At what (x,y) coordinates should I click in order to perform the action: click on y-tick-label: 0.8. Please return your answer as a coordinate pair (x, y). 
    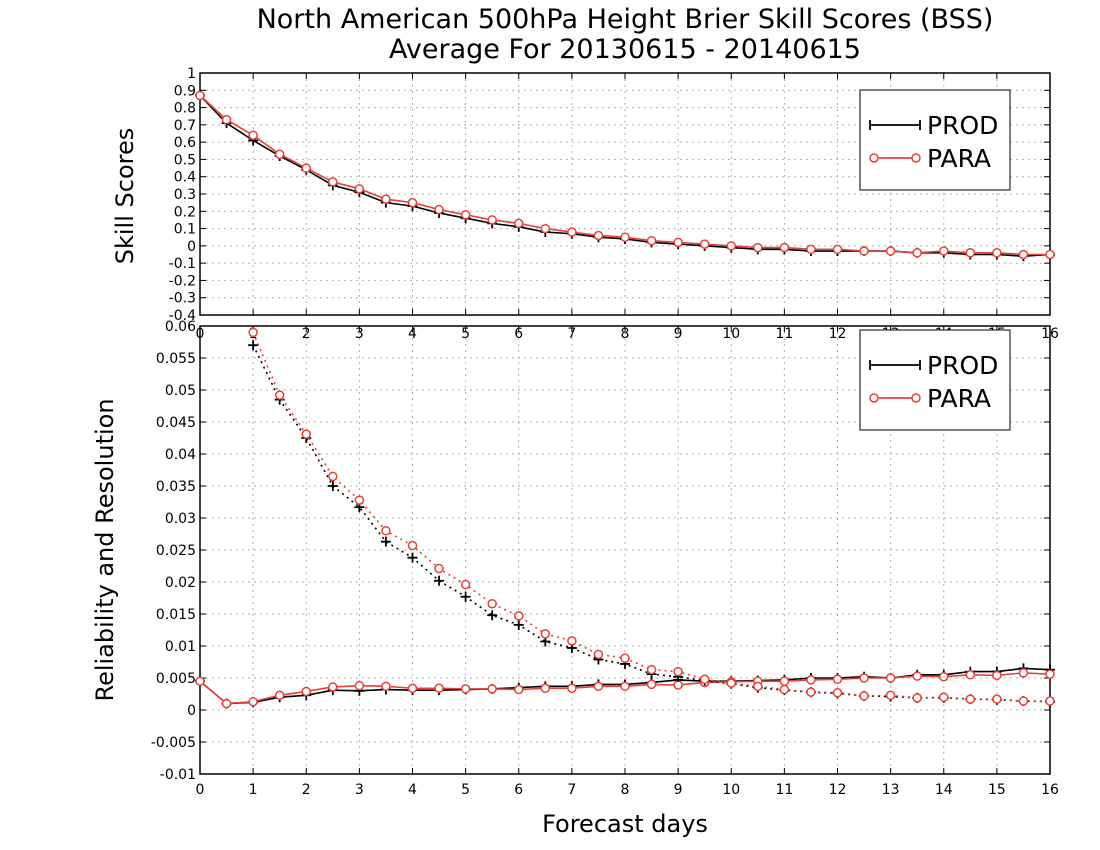
    Looking at the image, I should click on (185, 109).